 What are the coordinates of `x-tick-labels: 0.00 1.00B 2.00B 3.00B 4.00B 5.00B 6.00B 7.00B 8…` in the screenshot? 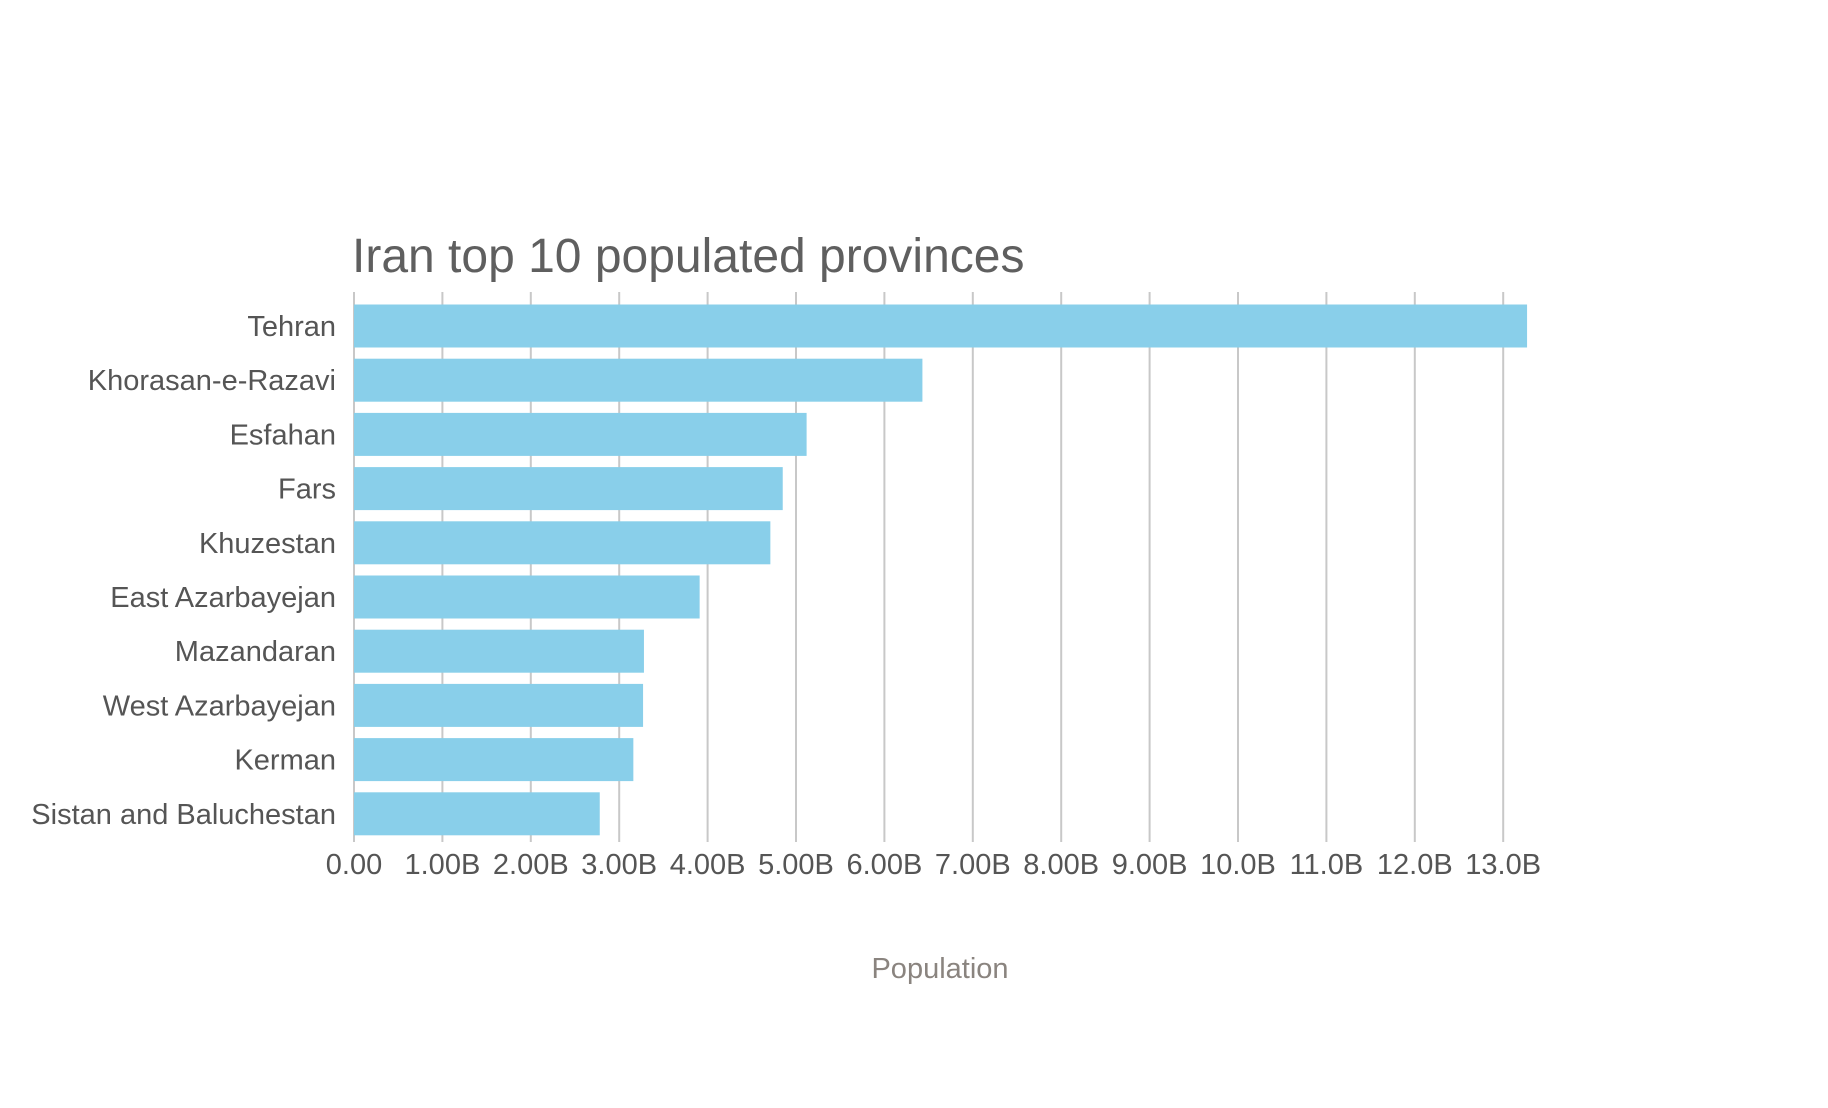 It's located at (933, 865).